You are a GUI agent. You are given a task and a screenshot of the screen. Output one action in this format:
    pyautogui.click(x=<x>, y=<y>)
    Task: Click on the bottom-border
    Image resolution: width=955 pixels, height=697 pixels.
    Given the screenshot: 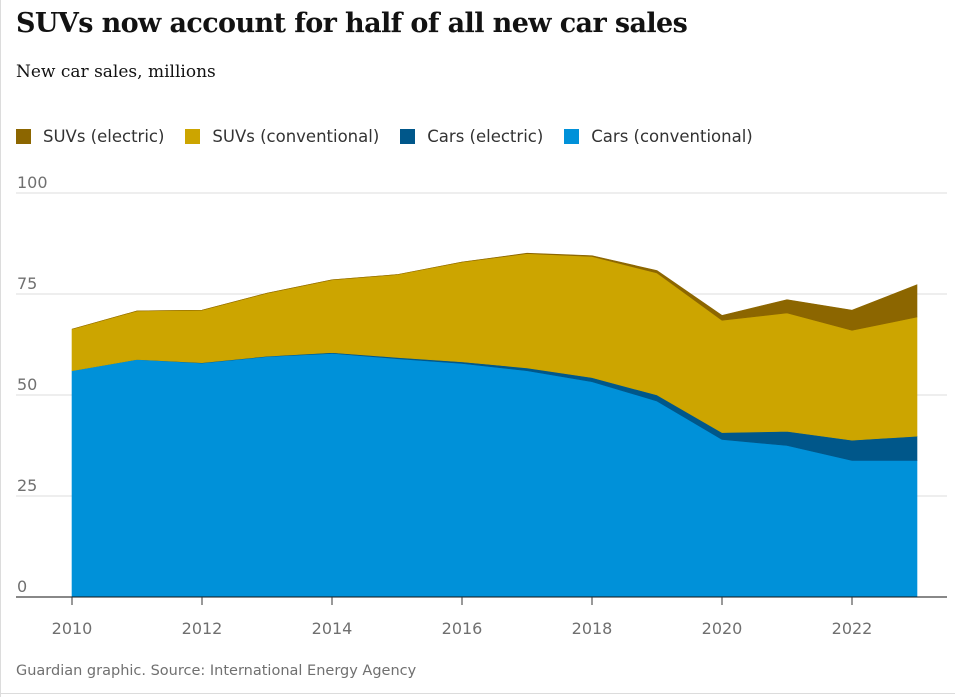 What is the action you would take?
    pyautogui.click(x=477, y=693)
    